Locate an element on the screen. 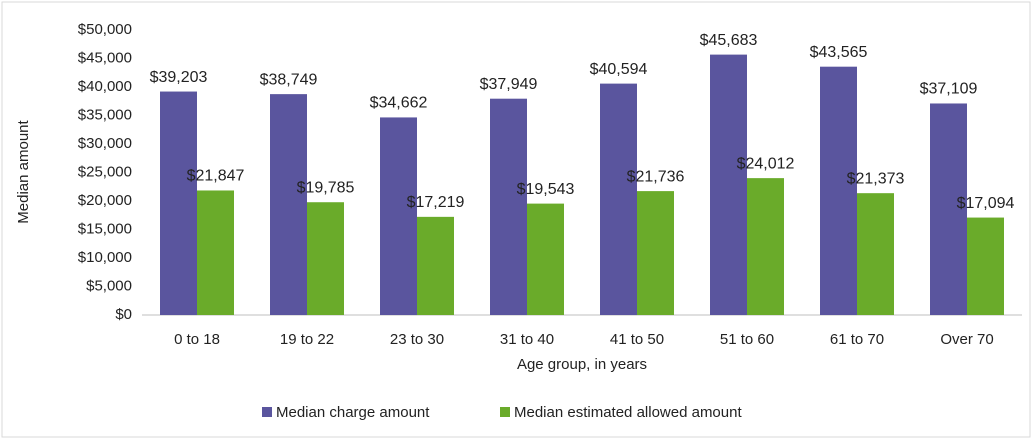  data-label: $45,683 is located at coordinates (729, 40).